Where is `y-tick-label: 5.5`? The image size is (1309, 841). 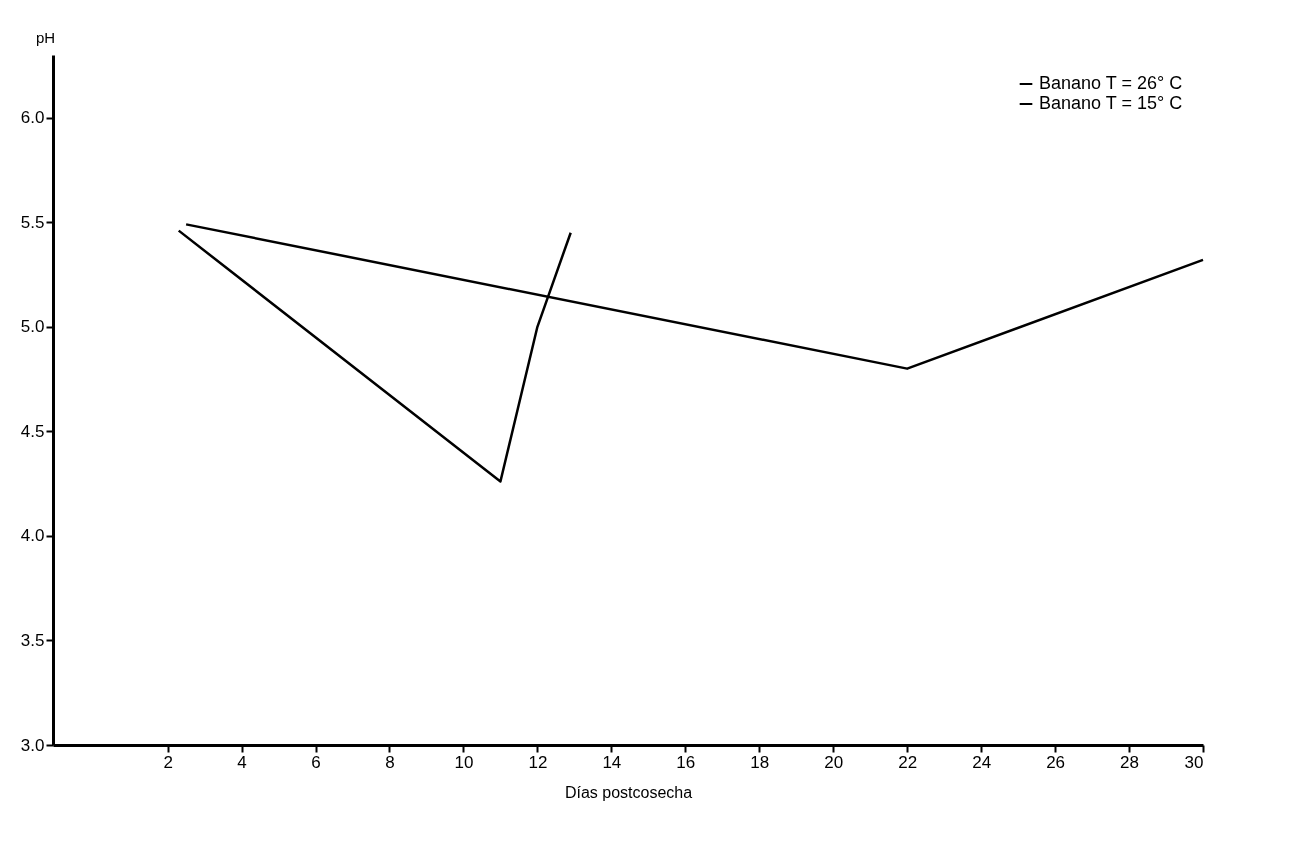 y-tick-label: 5.5 is located at coordinates (32, 222).